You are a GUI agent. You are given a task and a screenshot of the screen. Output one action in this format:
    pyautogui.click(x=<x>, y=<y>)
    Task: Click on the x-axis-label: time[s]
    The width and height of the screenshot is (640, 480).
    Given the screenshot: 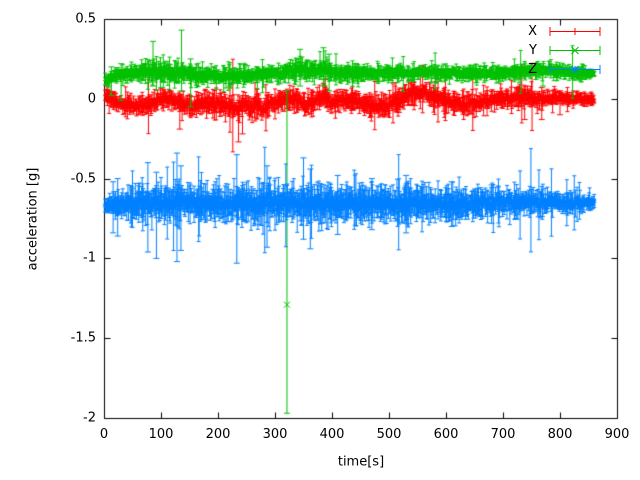 What is the action you would take?
    pyautogui.click(x=361, y=462)
    